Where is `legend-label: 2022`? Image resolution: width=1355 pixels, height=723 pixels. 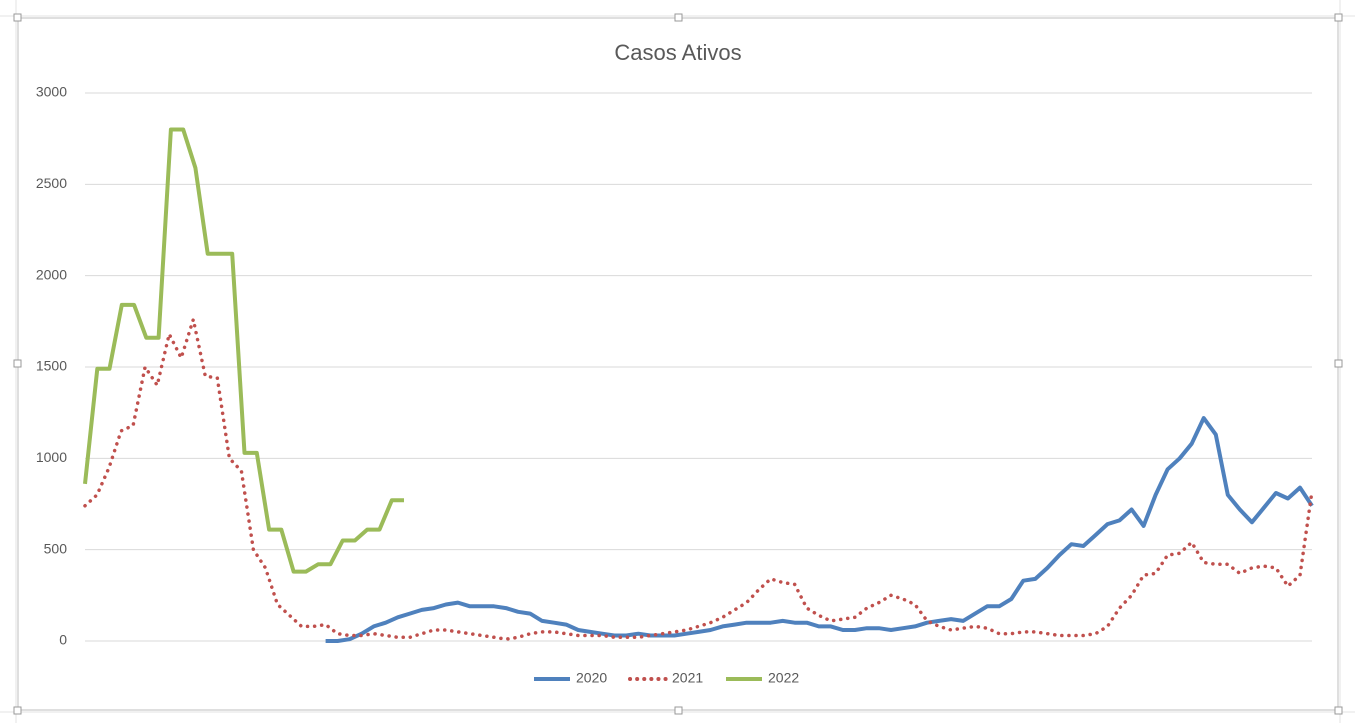
legend-label: 2022 is located at coordinates (783, 678).